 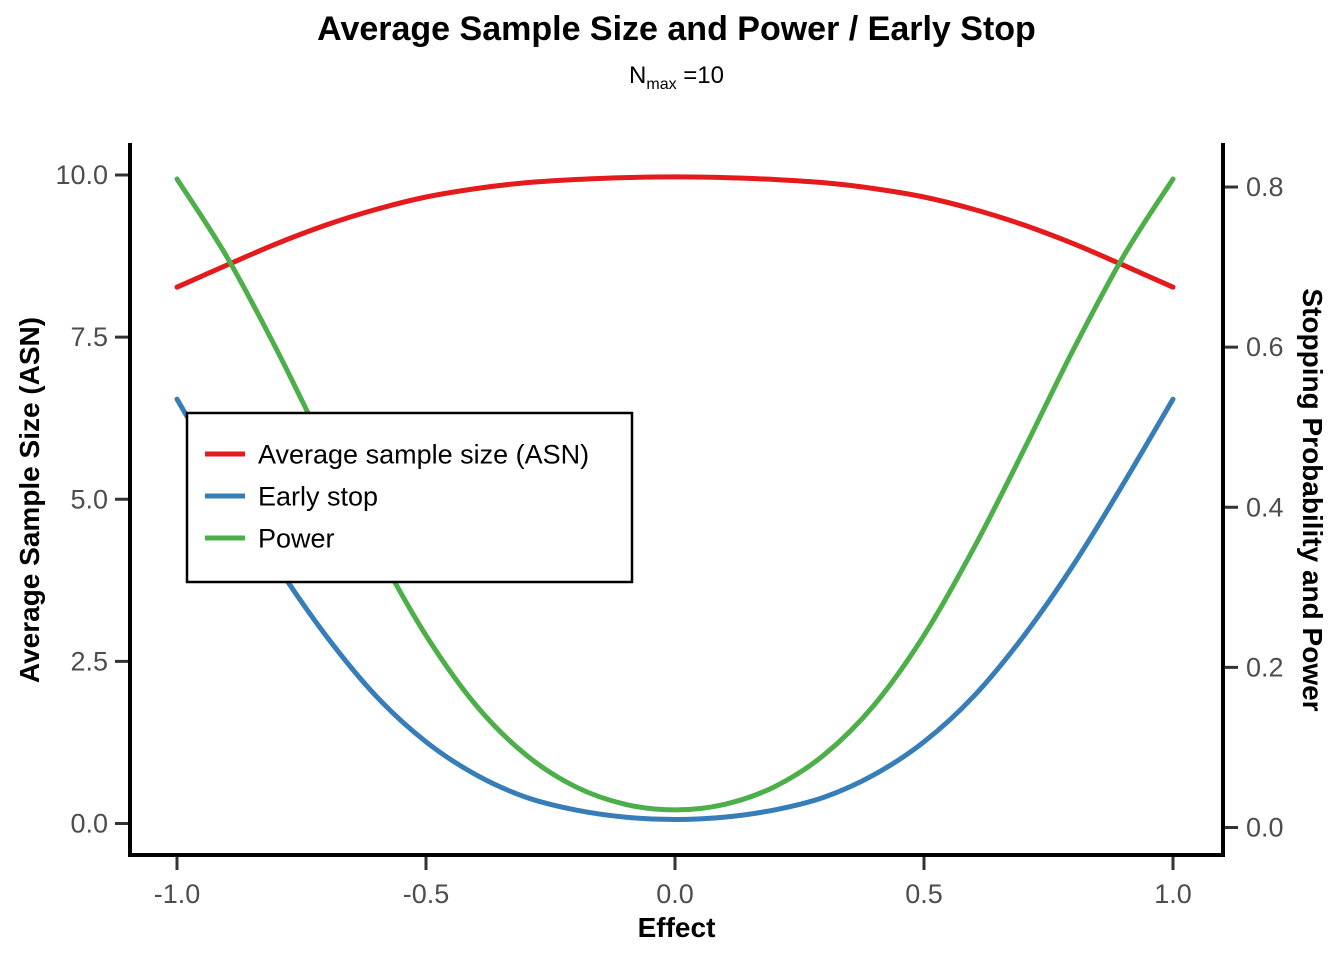 I want to click on x-axis-title: Effect, so click(x=676, y=927).